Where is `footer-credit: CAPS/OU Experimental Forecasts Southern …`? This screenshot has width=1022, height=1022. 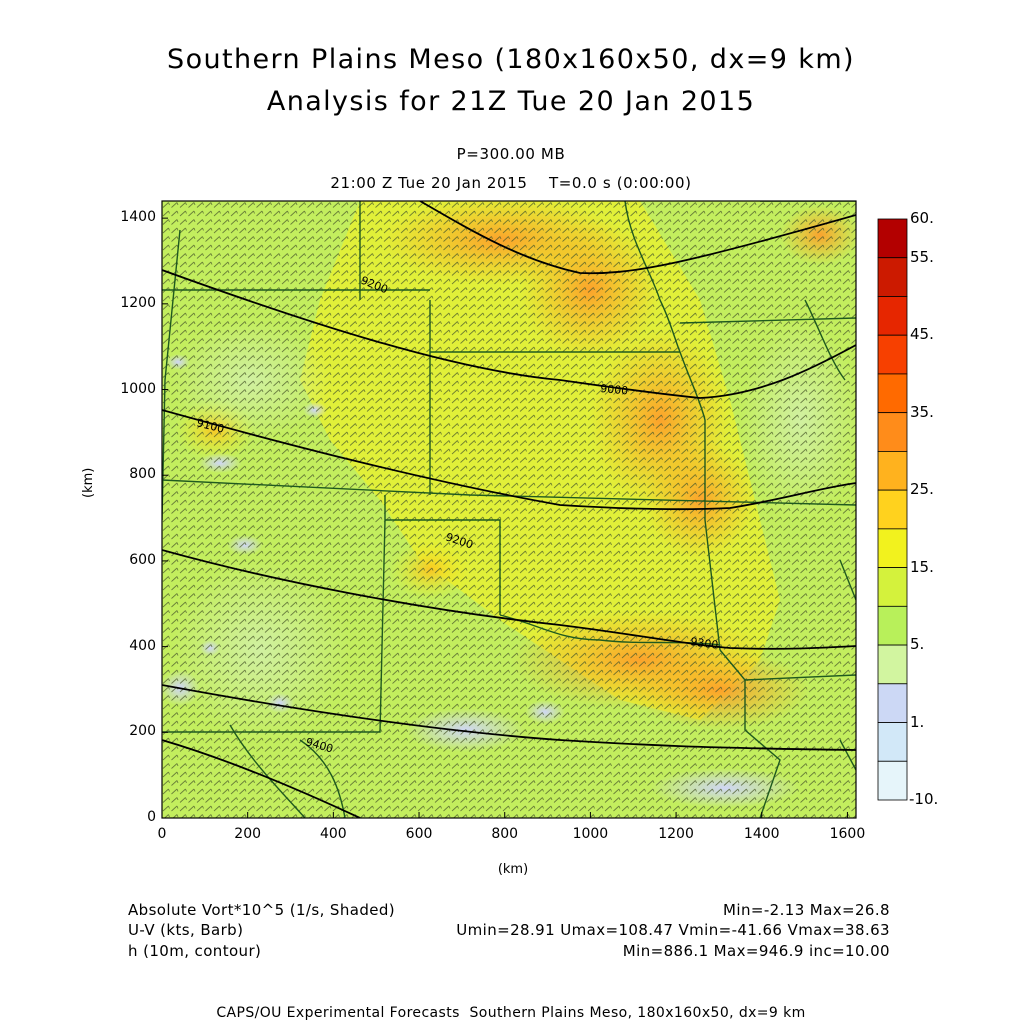
footer-credit: CAPS/OU Experimental Forecasts Southern … is located at coordinates (511, 1013).